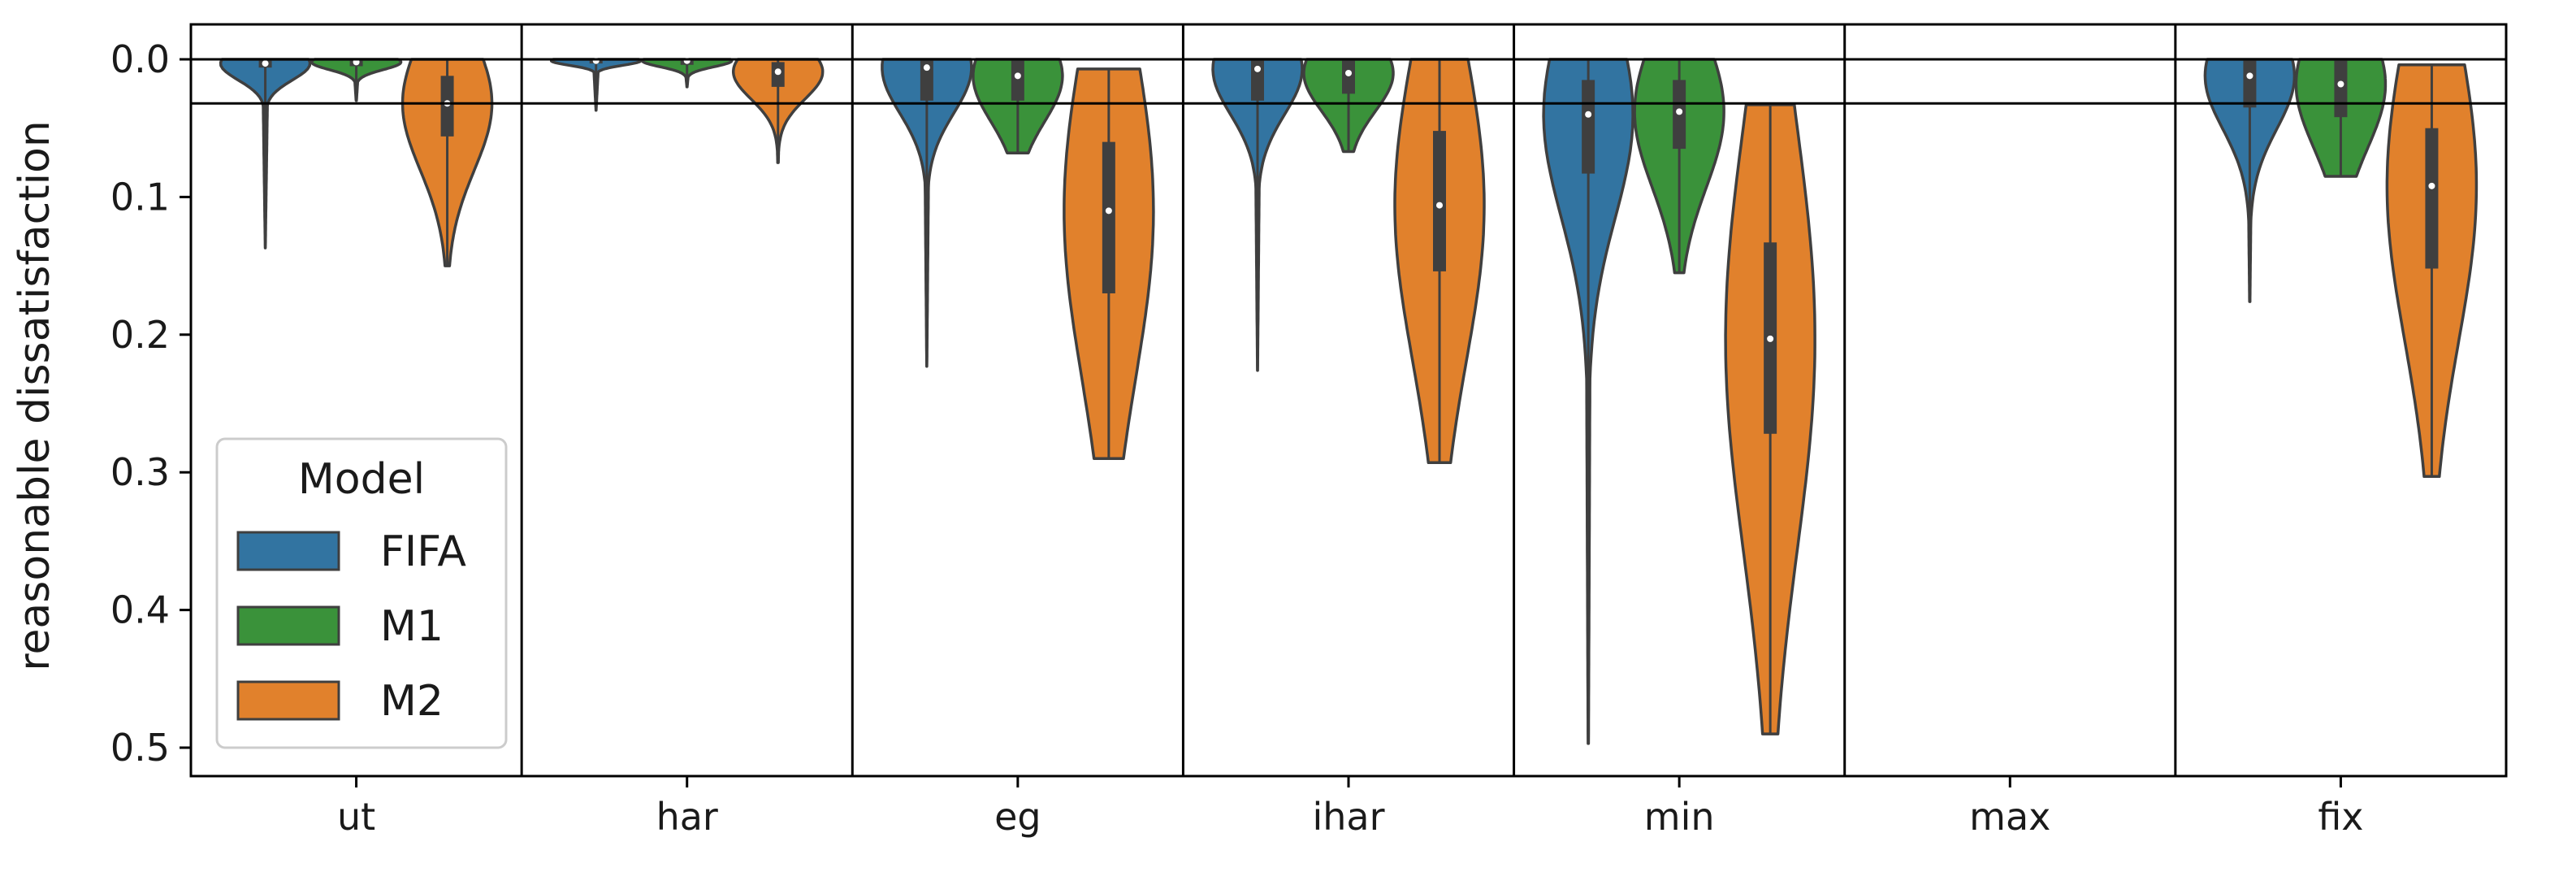  I want to click on y-tick-label: 0.0, so click(140, 59).